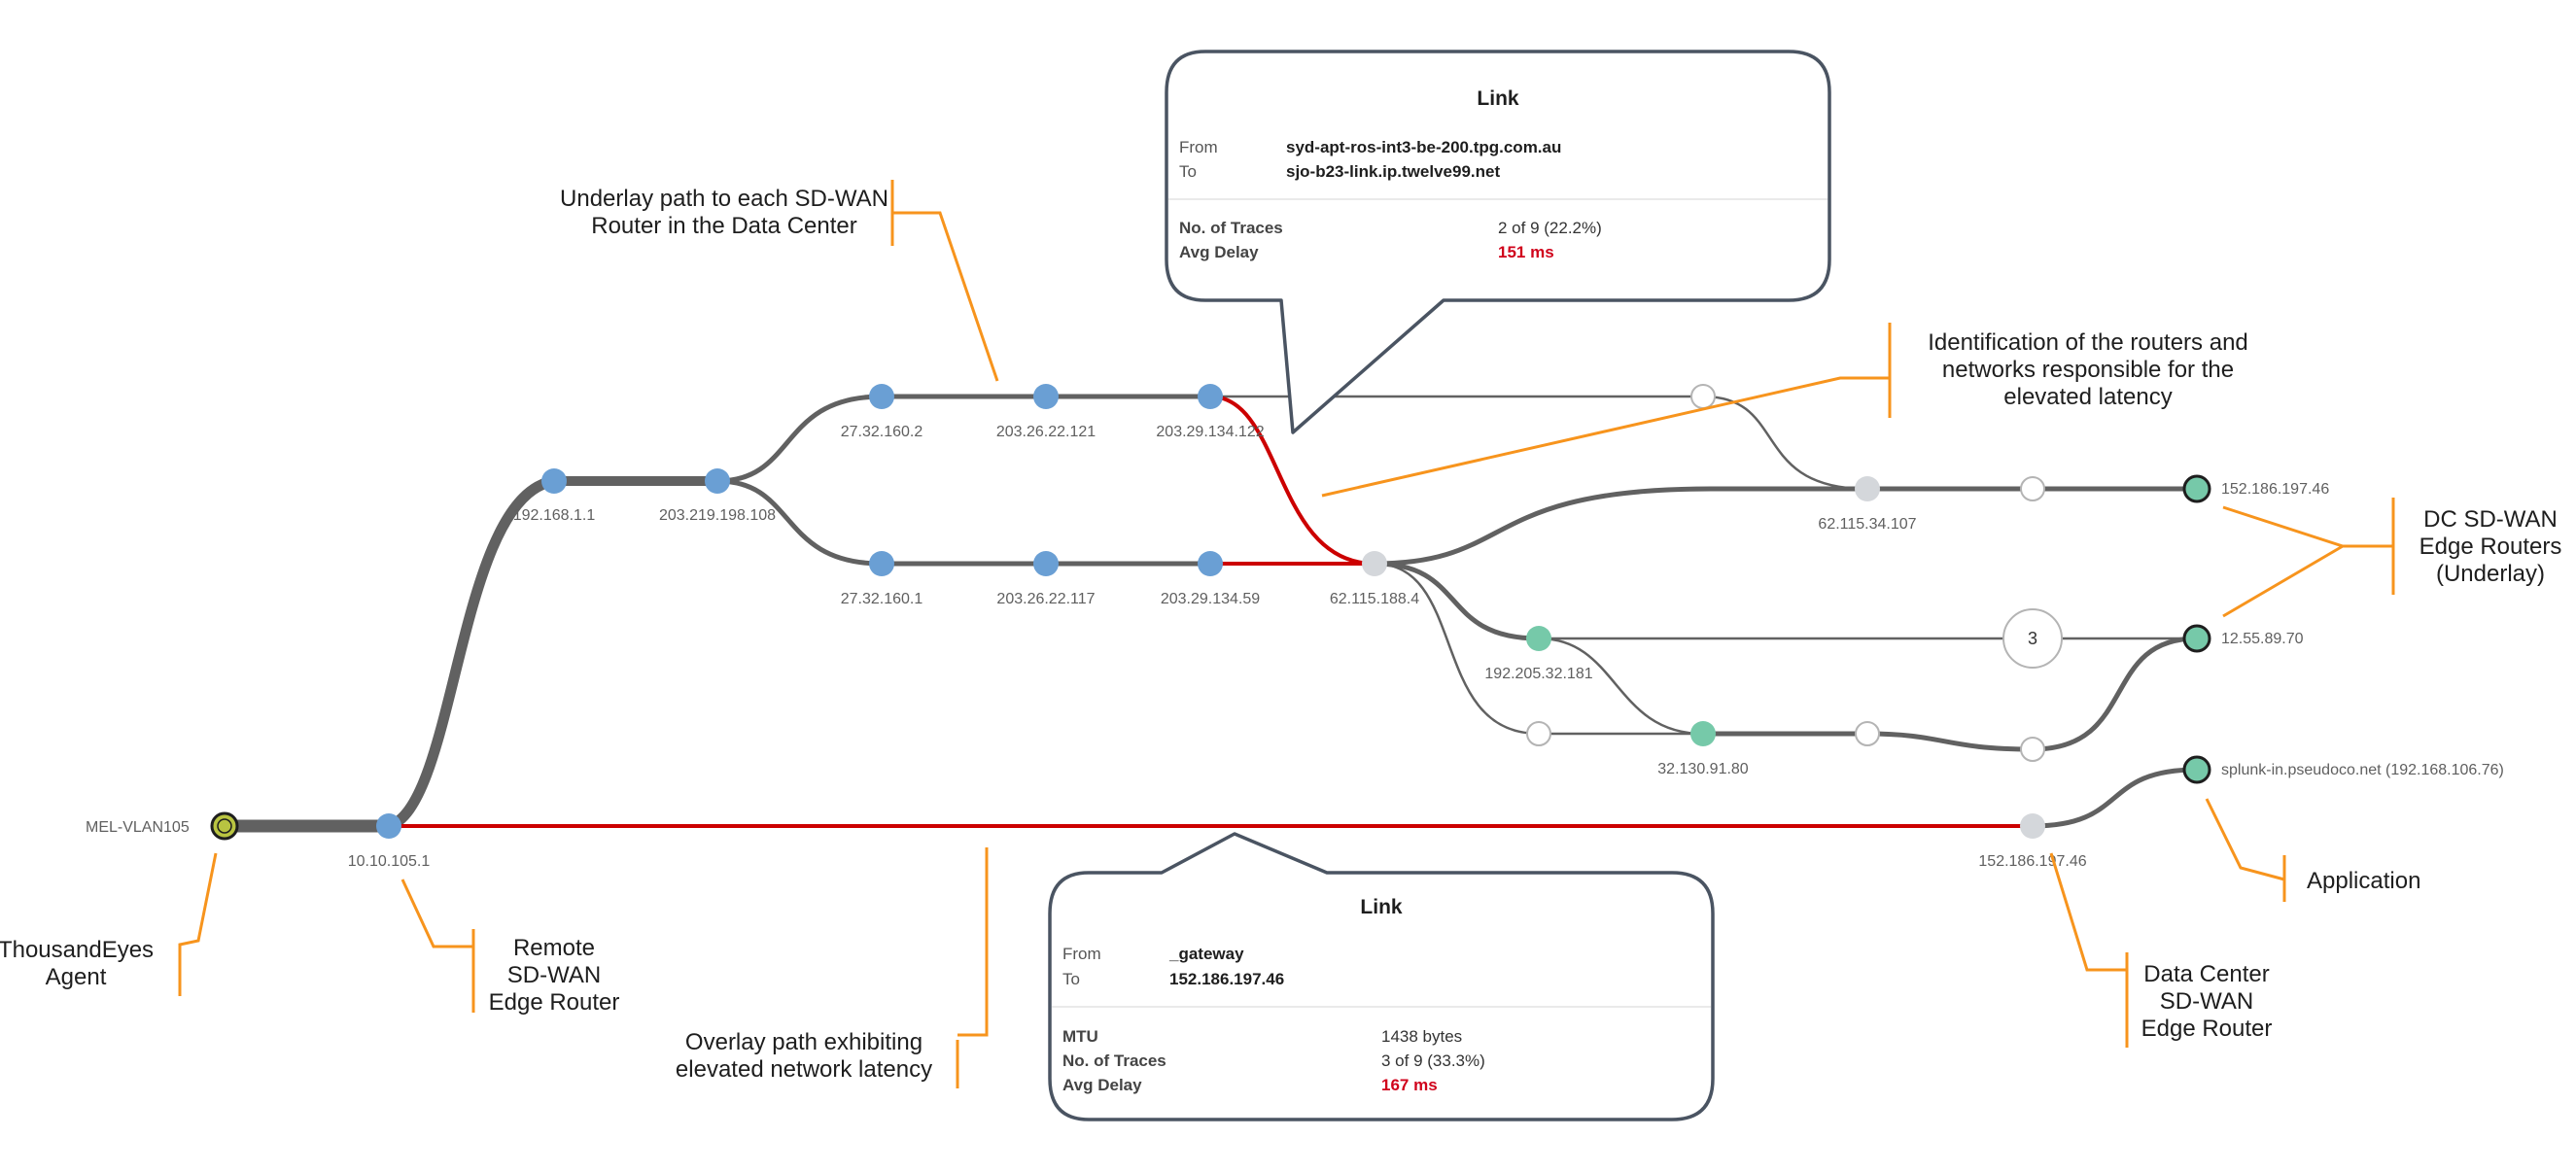  I want to click on router-node-t2, so click(1703, 734).